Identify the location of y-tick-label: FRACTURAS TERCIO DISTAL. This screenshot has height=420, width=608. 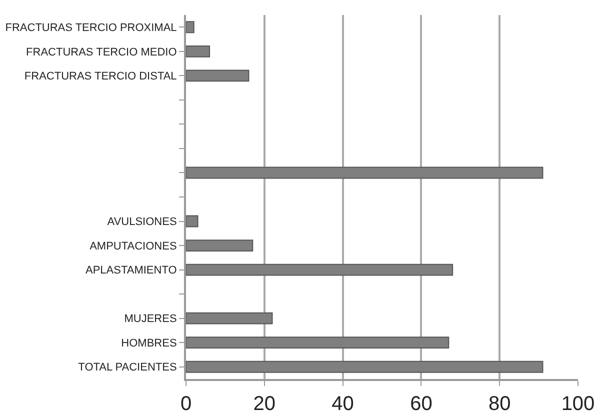
(100, 76).